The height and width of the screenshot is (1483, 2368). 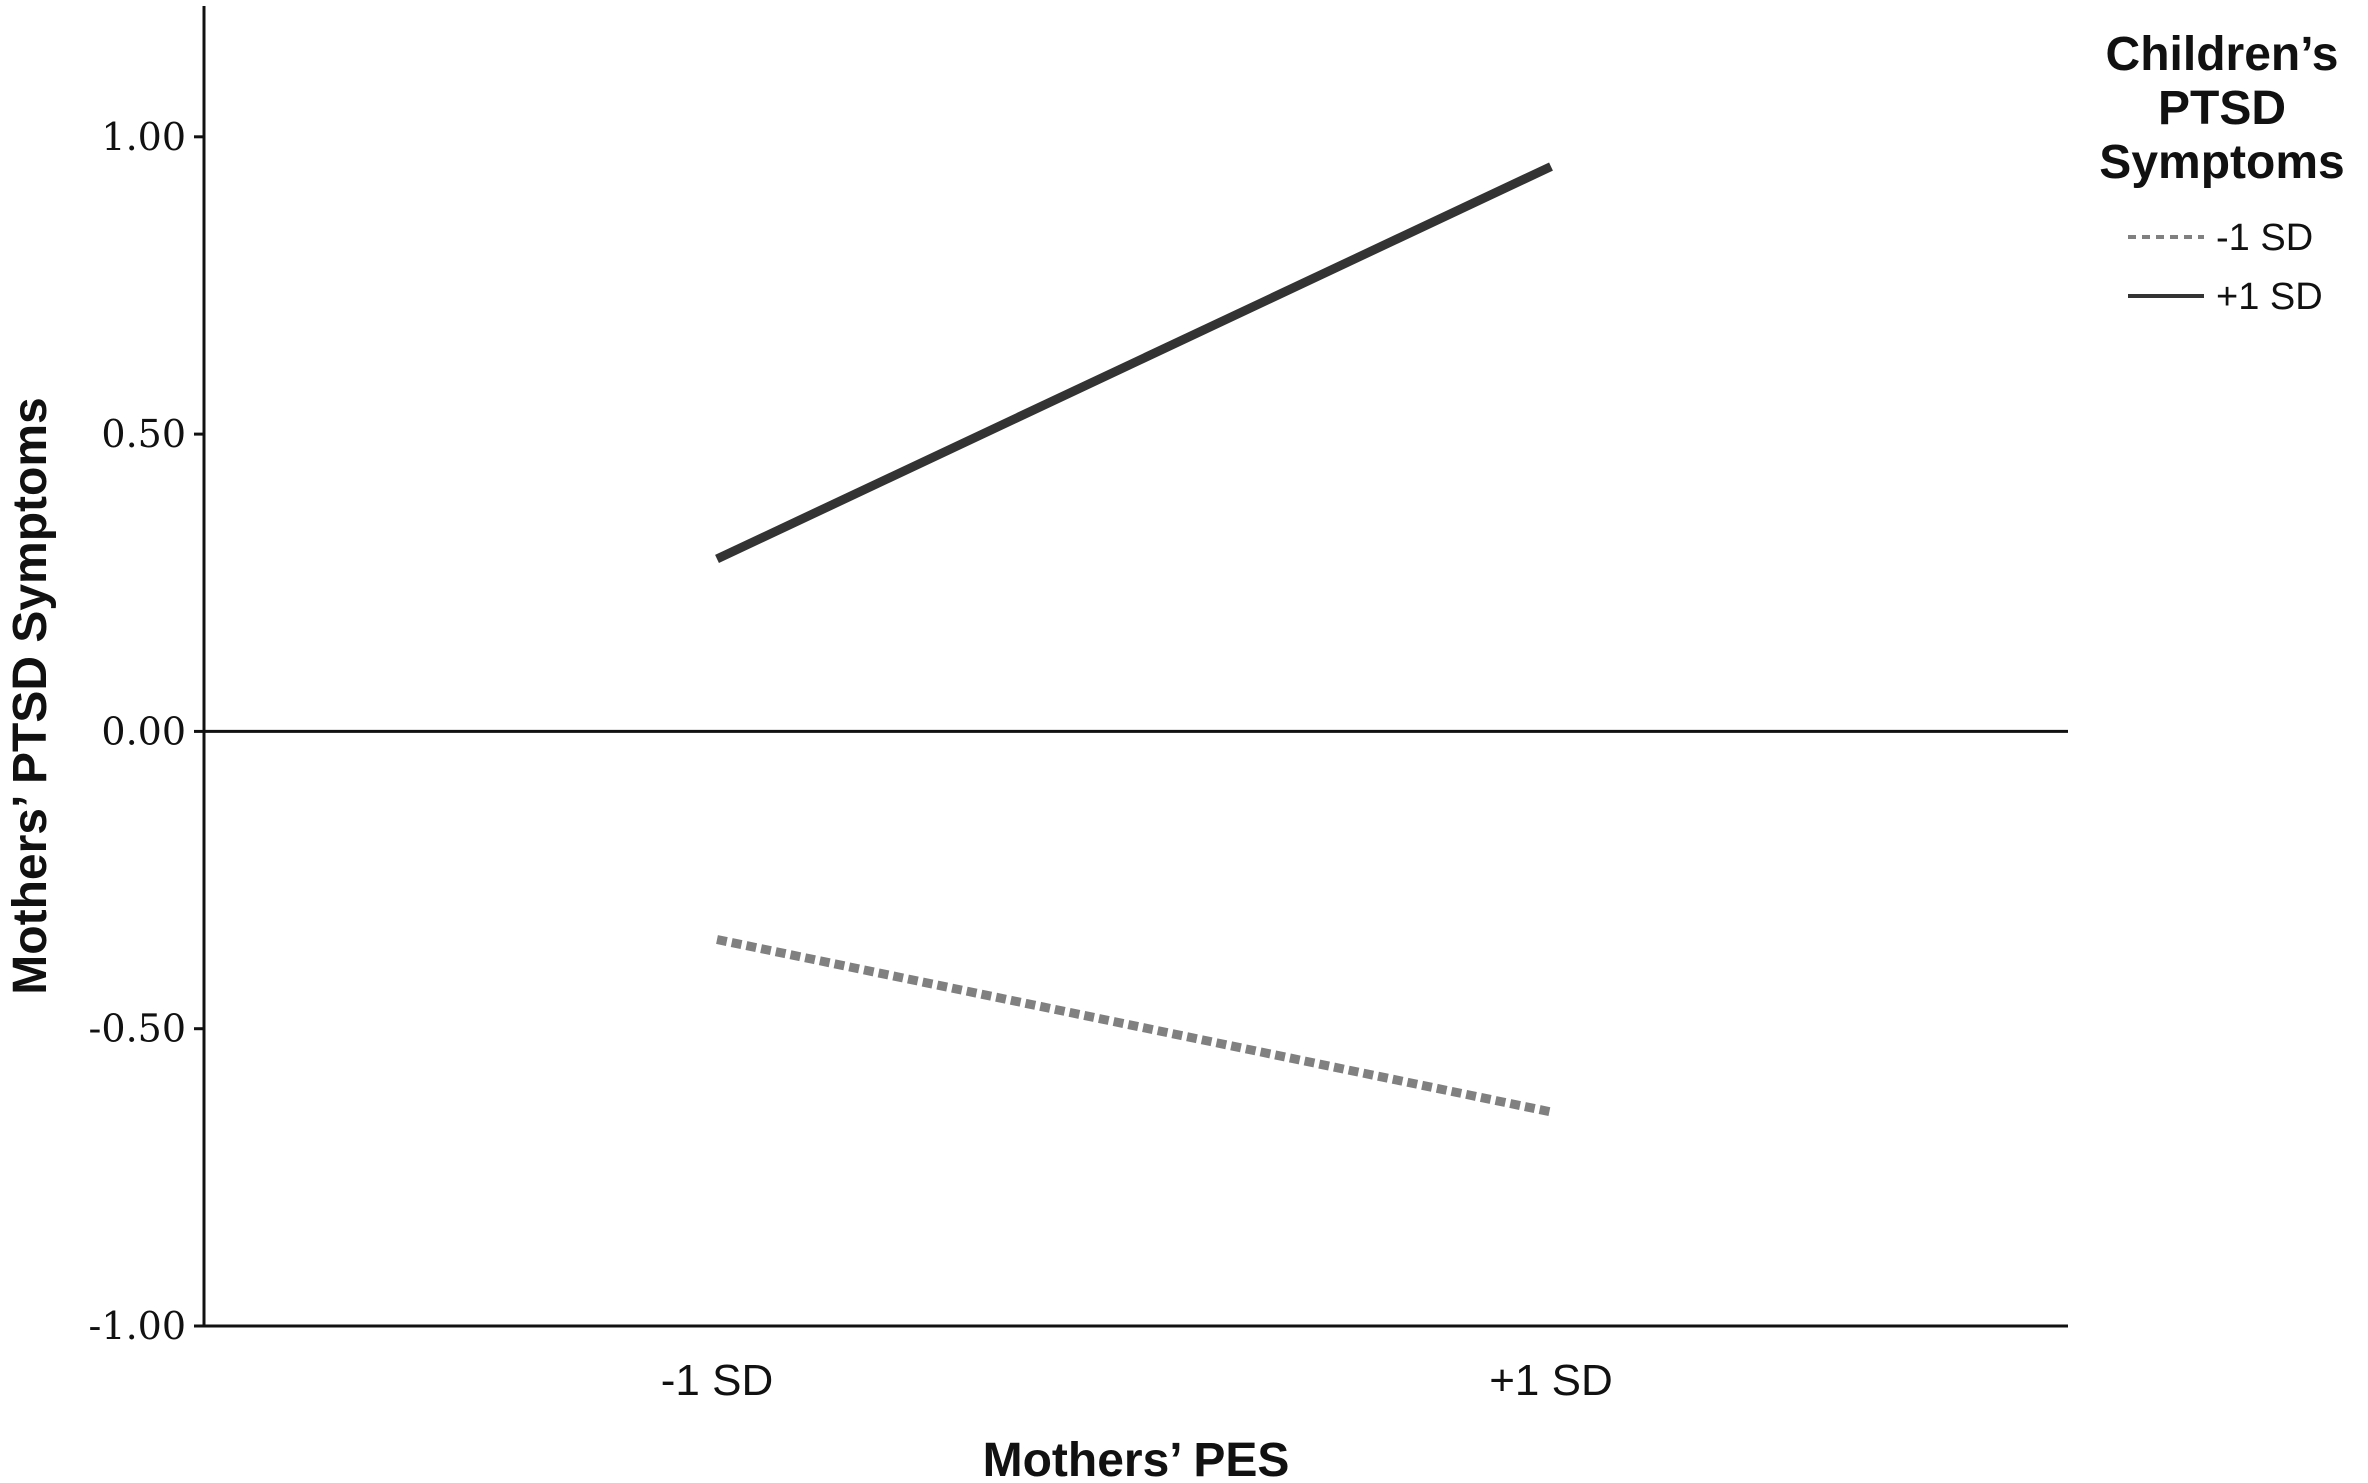 What do you see at coordinates (137, 1029) in the screenshot?
I see `y-tick-label: -0.50` at bounding box center [137, 1029].